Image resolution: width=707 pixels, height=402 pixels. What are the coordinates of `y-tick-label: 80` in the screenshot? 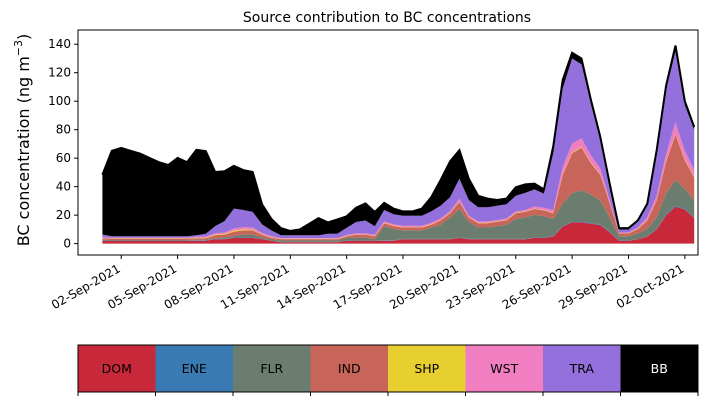 It's located at (63, 130).